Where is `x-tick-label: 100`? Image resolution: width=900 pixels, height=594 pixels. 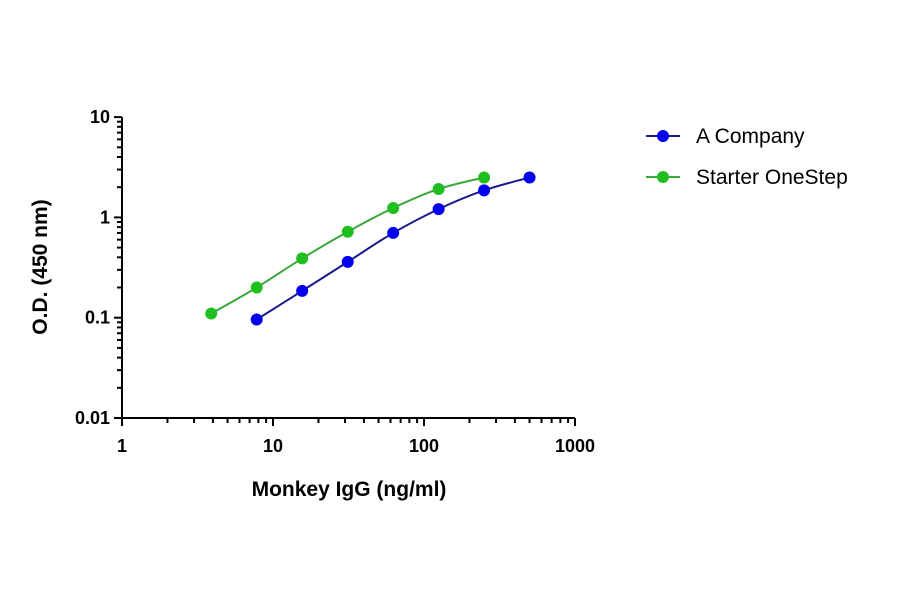
x-tick-label: 100 is located at coordinates (424, 446).